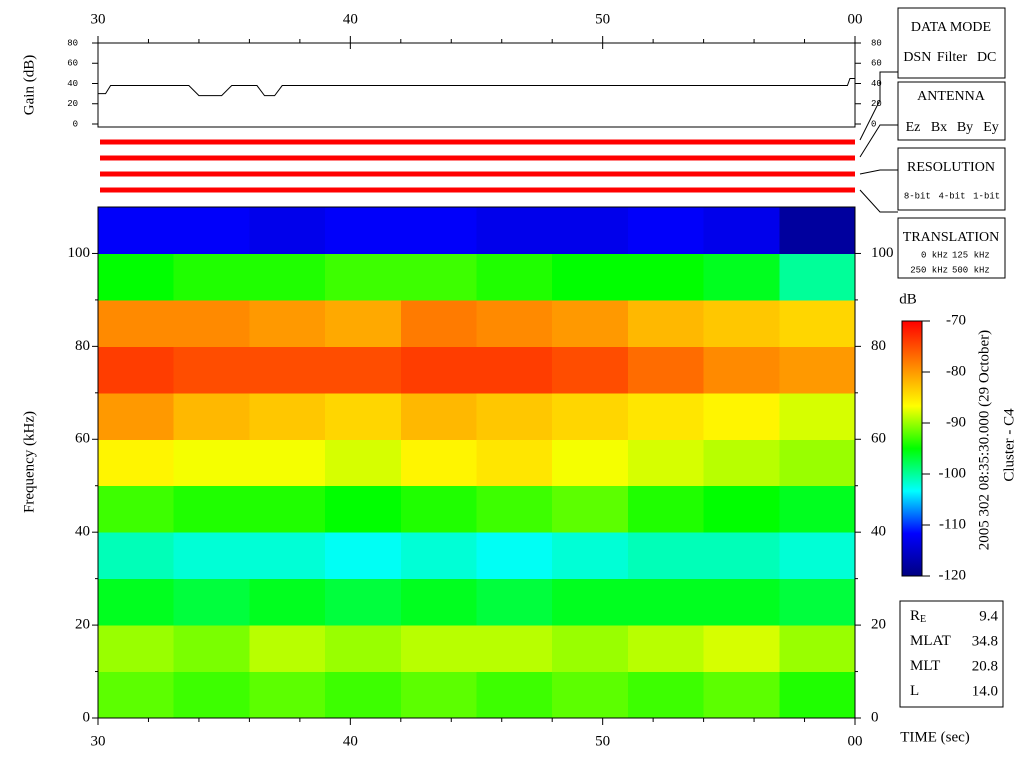  What do you see at coordinates (476, 85) in the screenshot?
I see `gain-frame` at bounding box center [476, 85].